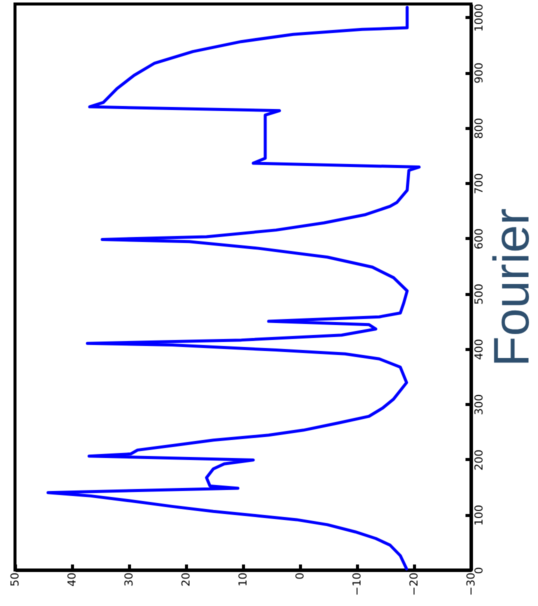 This screenshot has height=606, width=538. I want to click on y-tick-label: 600, so click(479, 239).